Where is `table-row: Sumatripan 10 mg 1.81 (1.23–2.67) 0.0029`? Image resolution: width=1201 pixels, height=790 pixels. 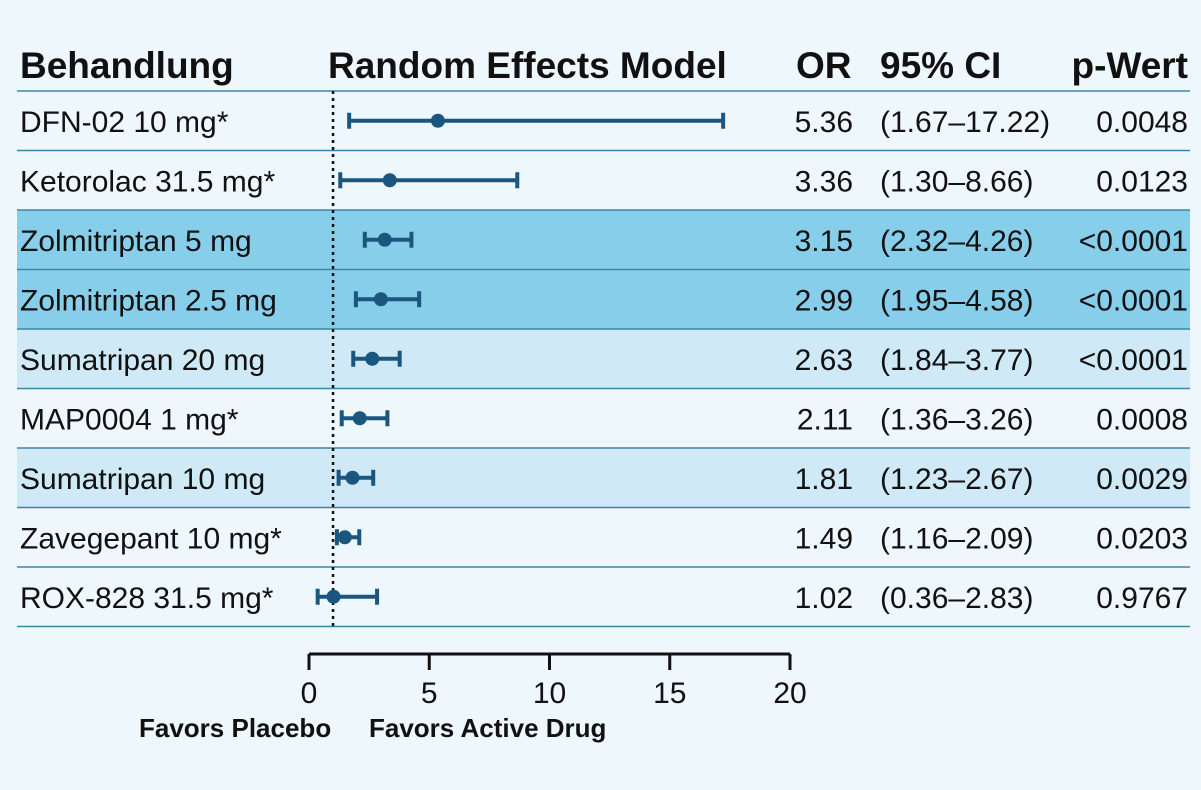
table-row: Sumatripan 10 mg 1.81 (1.23–2.67) 0.0029 is located at coordinates (604, 479).